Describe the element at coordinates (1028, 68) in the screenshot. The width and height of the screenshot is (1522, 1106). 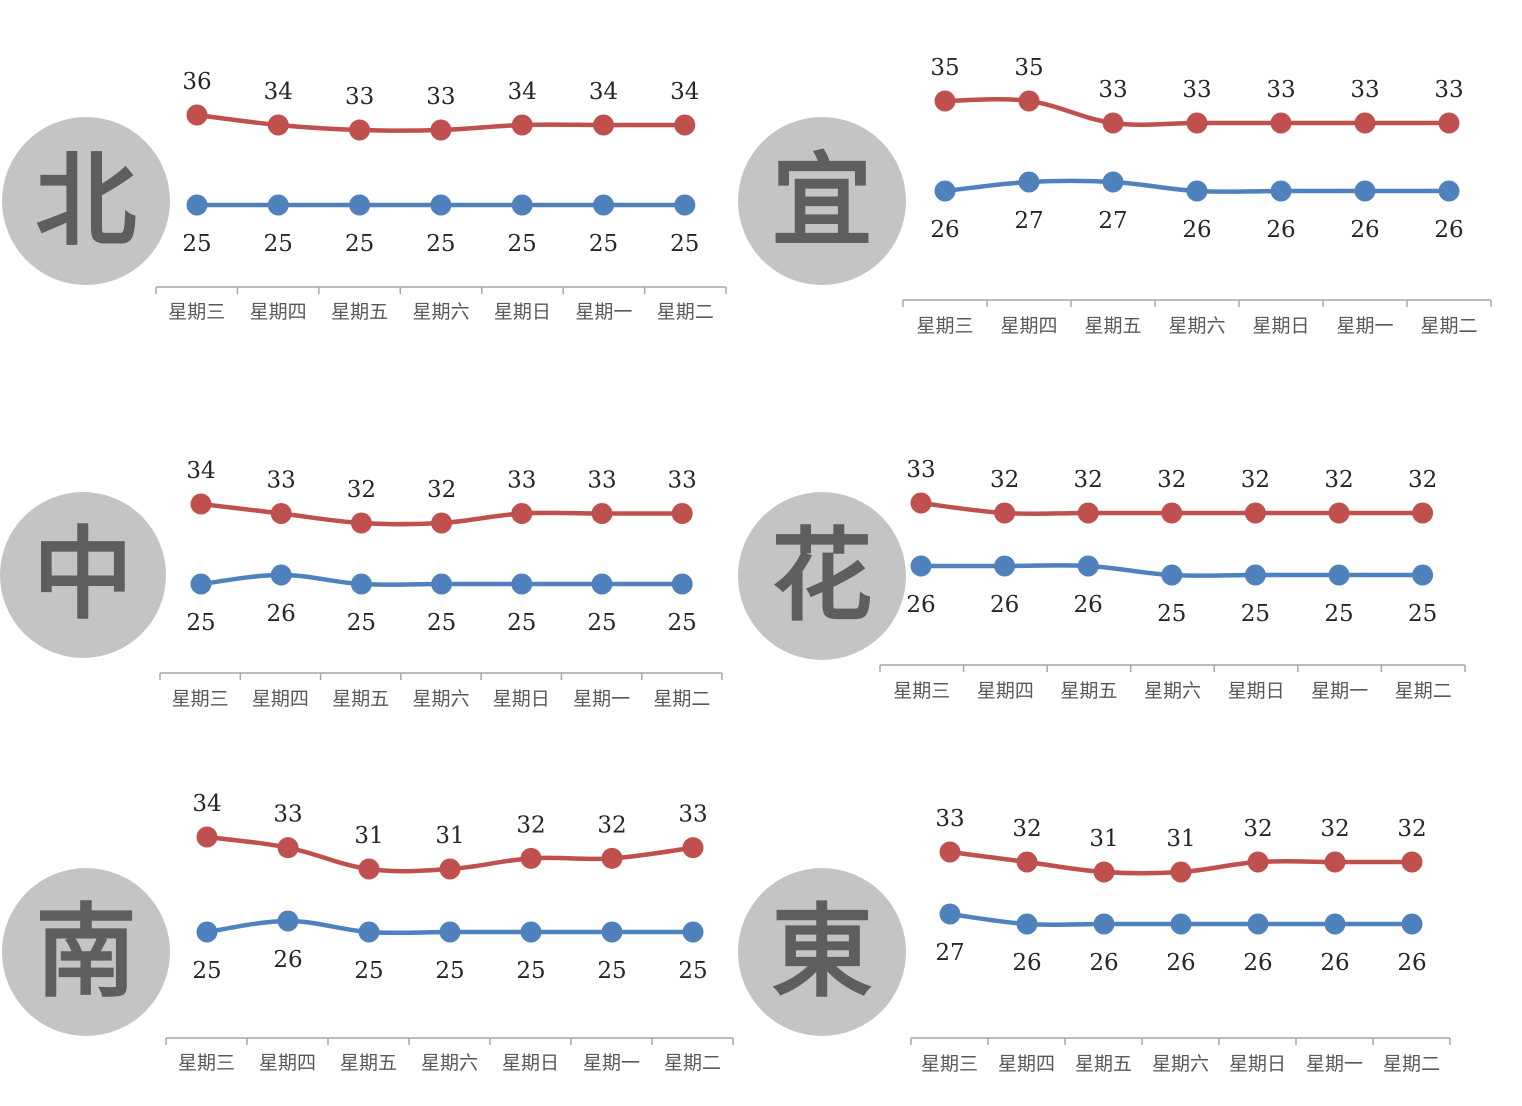
I see `high-temp-label: 35` at that location.